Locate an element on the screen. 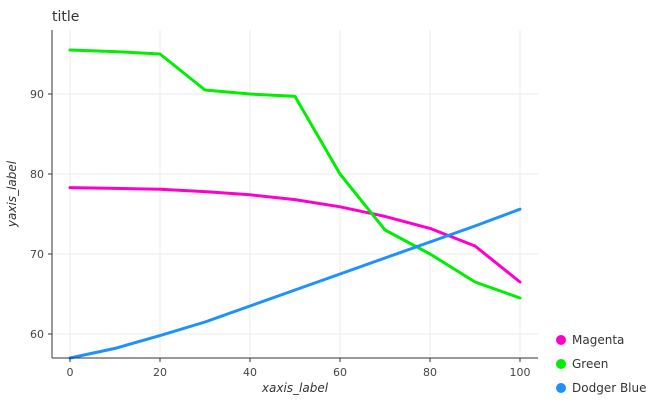 The image size is (660, 400). legend-marker-magenta is located at coordinates (561, 340).